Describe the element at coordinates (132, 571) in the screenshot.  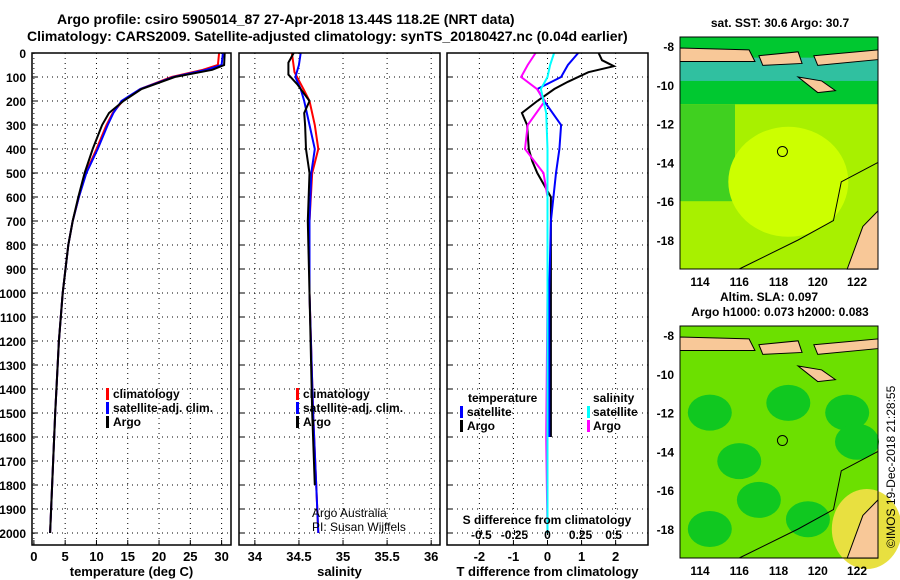
I see `x-axis-label: temperature (deg C)` at that location.